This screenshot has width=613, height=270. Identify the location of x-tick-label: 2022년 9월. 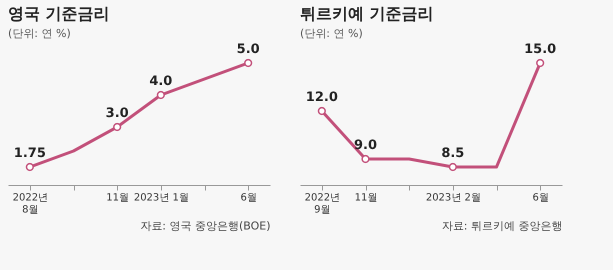
(322, 204).